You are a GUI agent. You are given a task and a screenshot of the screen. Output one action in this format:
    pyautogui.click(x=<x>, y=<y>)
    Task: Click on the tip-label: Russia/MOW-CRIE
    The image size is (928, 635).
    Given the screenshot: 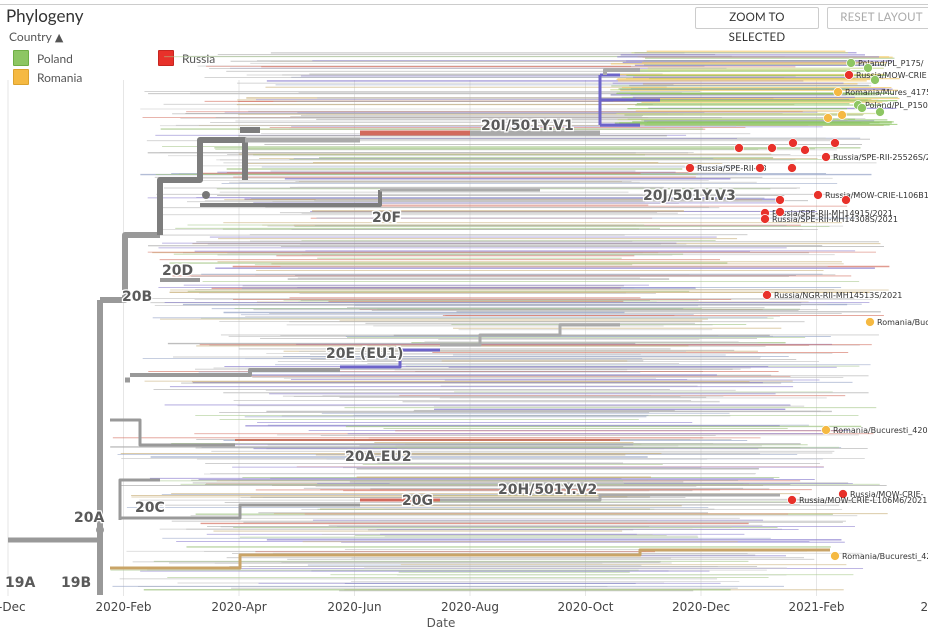 What is the action you would take?
    pyautogui.click(x=891, y=75)
    